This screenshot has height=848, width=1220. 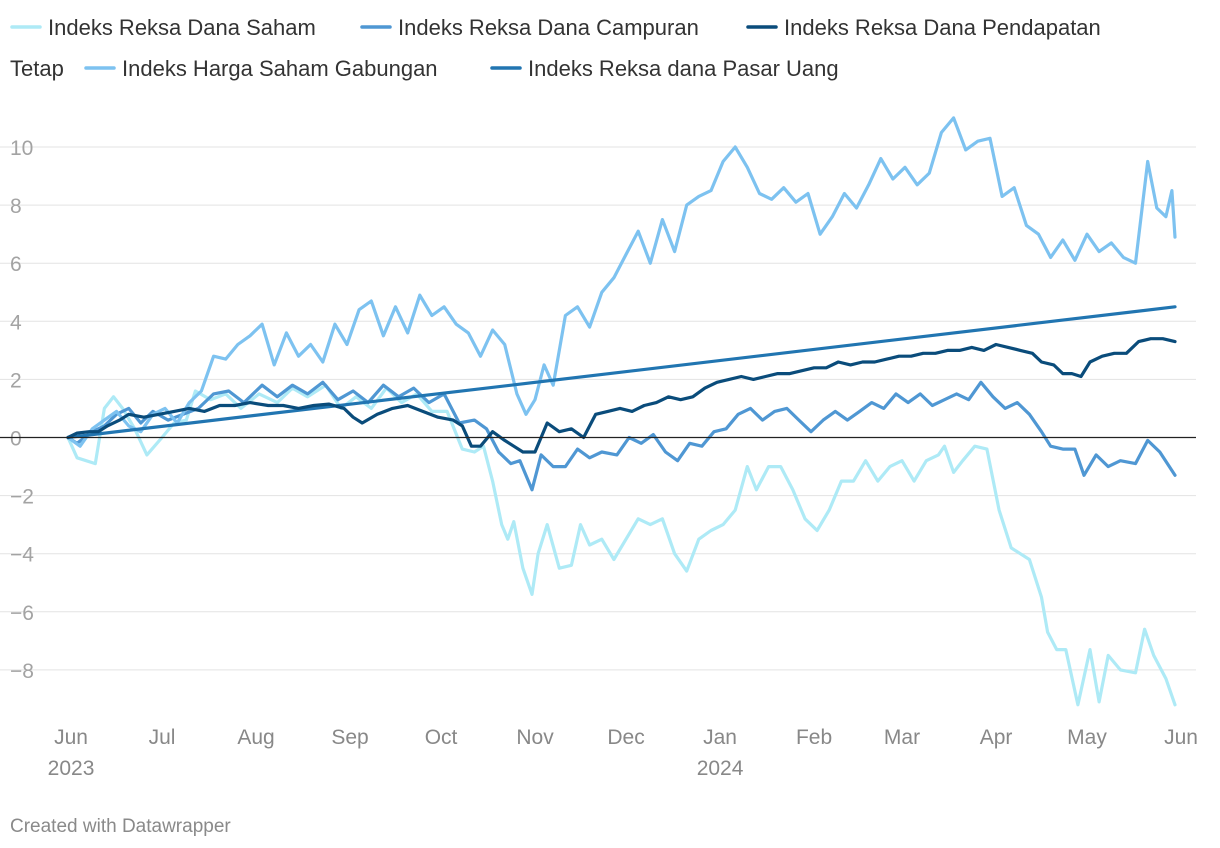 What do you see at coordinates (349, 737) in the screenshot?
I see `x-tick-label: Sep` at bounding box center [349, 737].